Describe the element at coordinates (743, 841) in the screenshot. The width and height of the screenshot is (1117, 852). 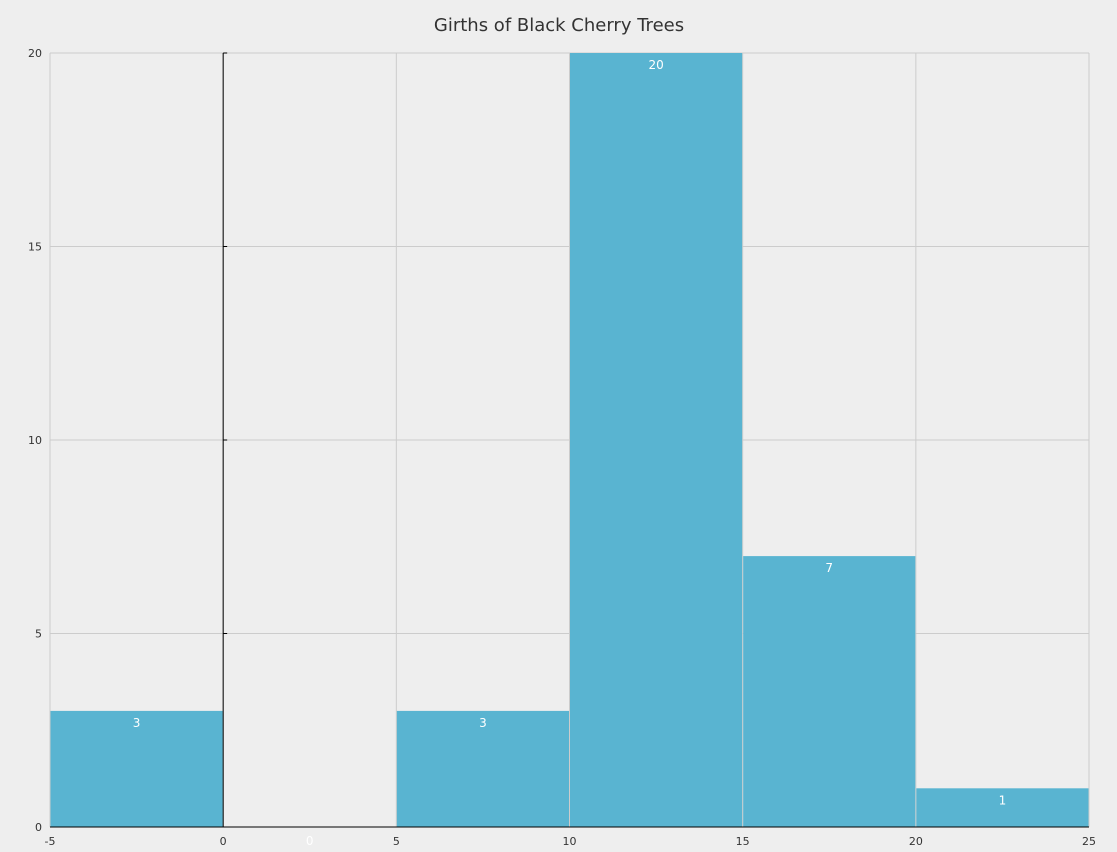
I see `x-tick-label: 15` at that location.